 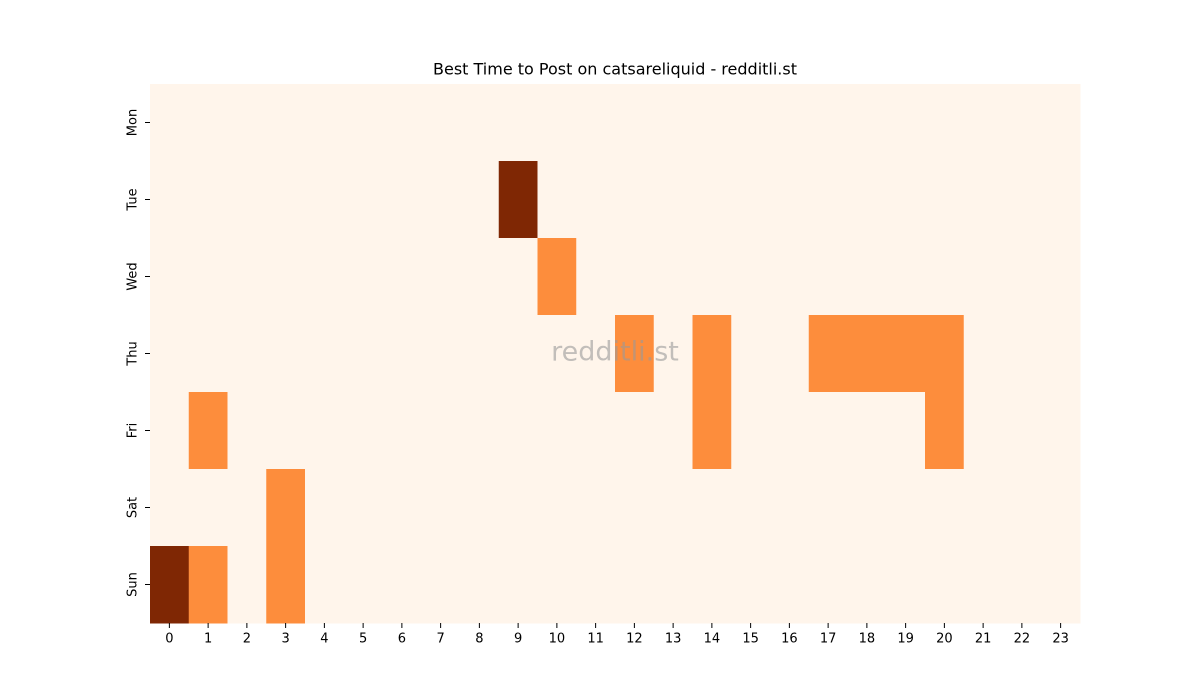 What do you see at coordinates (363, 639) in the screenshot?
I see `x-tick-label: 5` at bounding box center [363, 639].